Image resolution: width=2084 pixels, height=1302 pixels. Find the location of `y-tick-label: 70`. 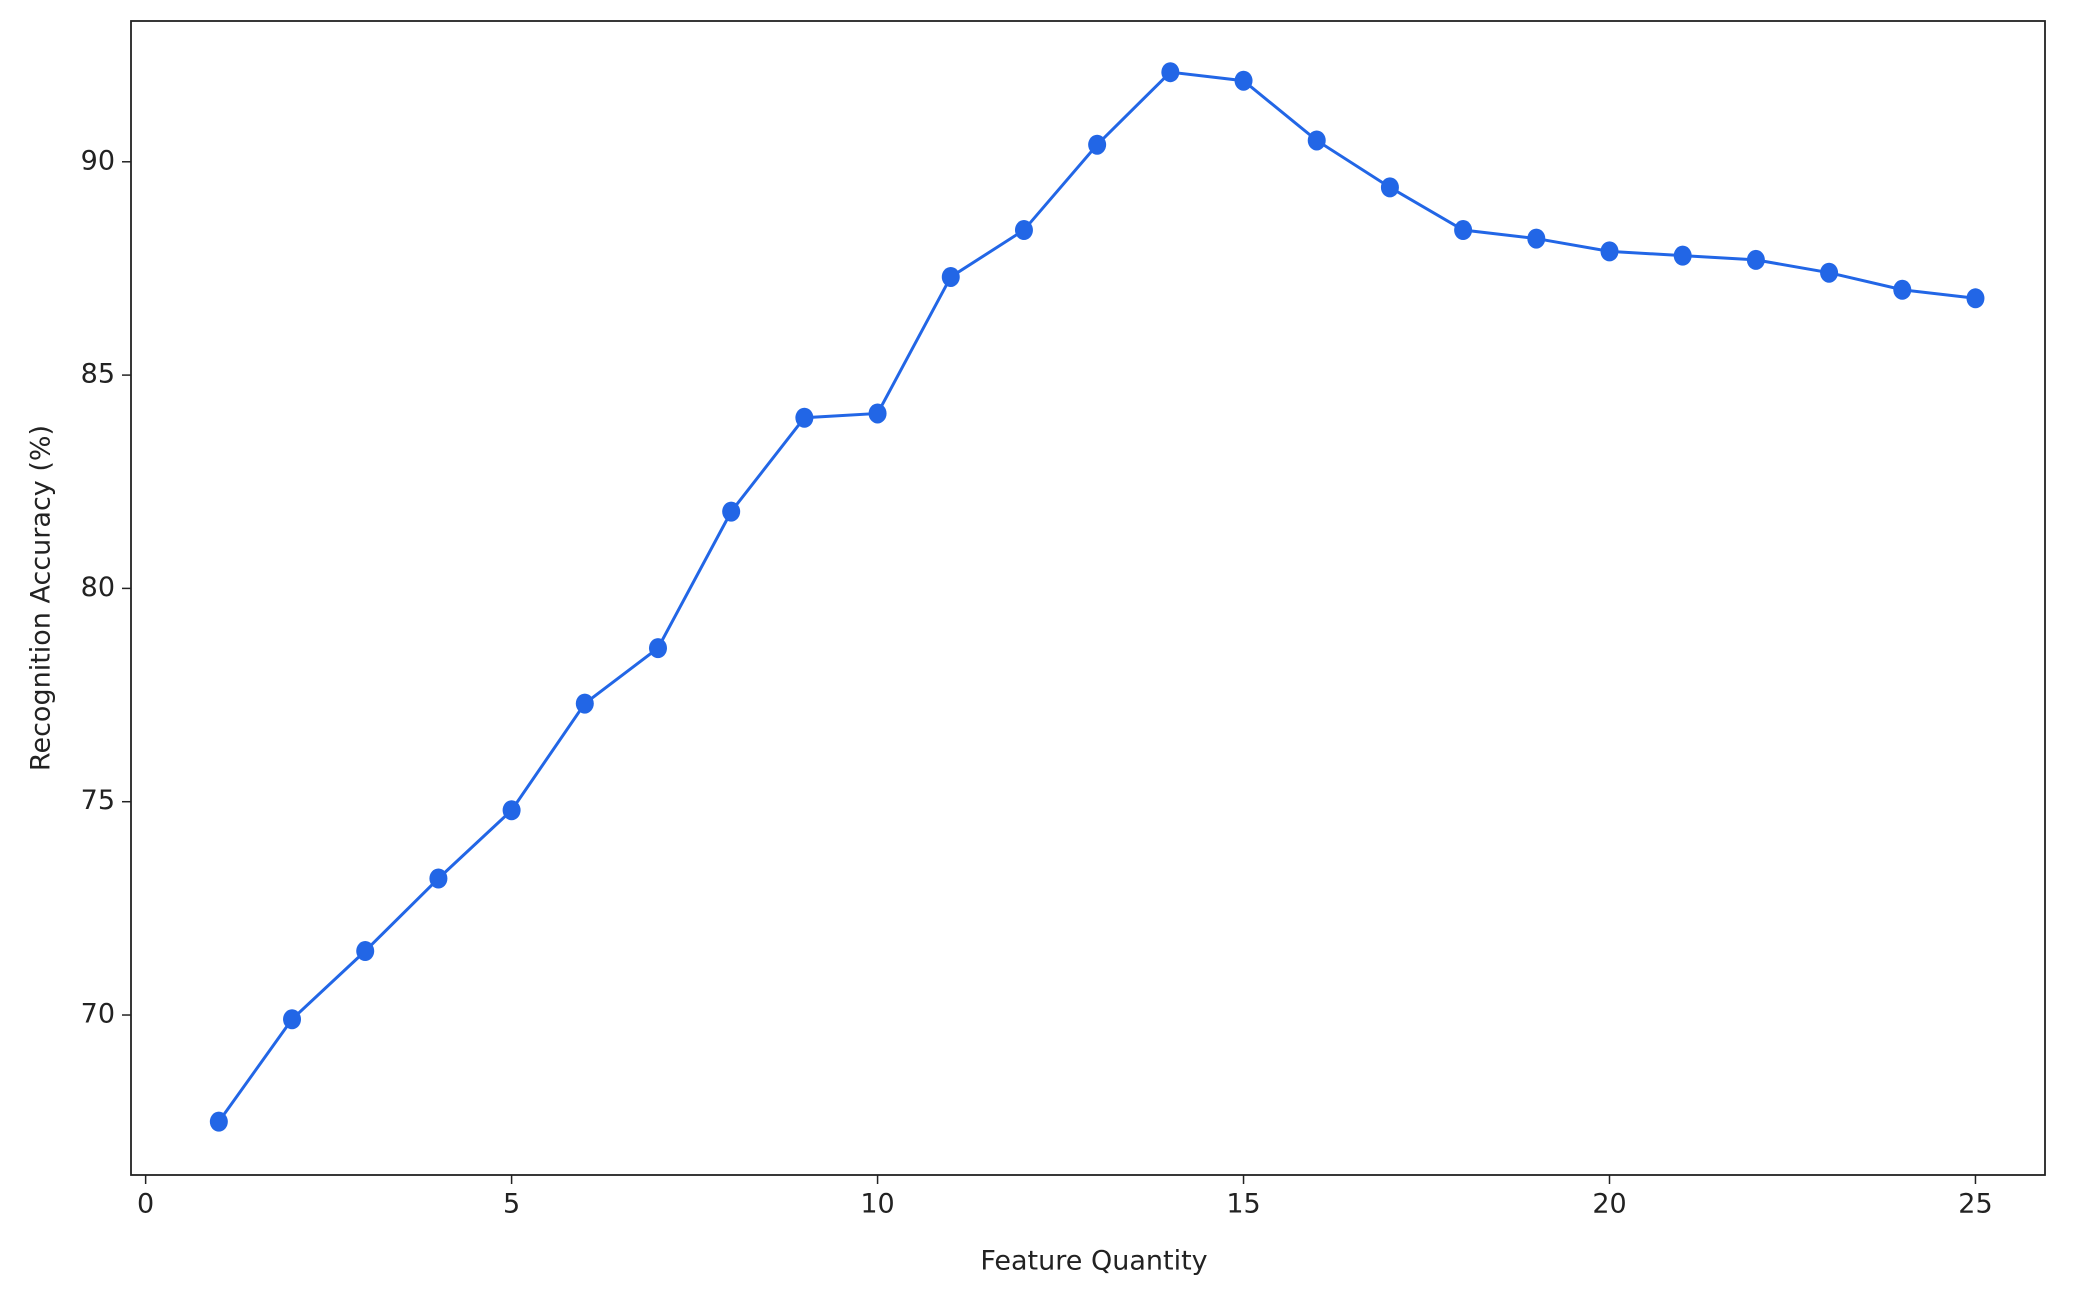

y-tick-label: 70 is located at coordinates (98, 1014).